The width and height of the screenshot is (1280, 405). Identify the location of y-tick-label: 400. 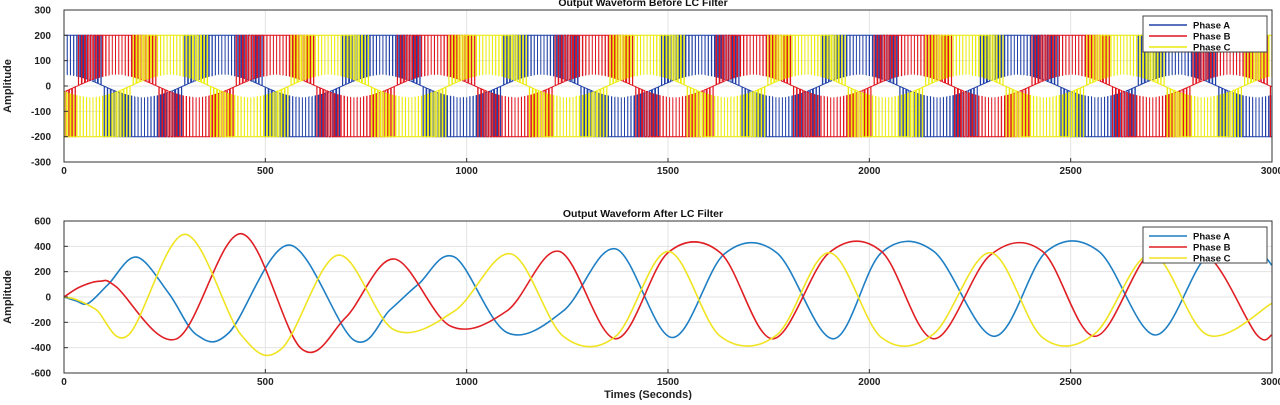
(42, 247).